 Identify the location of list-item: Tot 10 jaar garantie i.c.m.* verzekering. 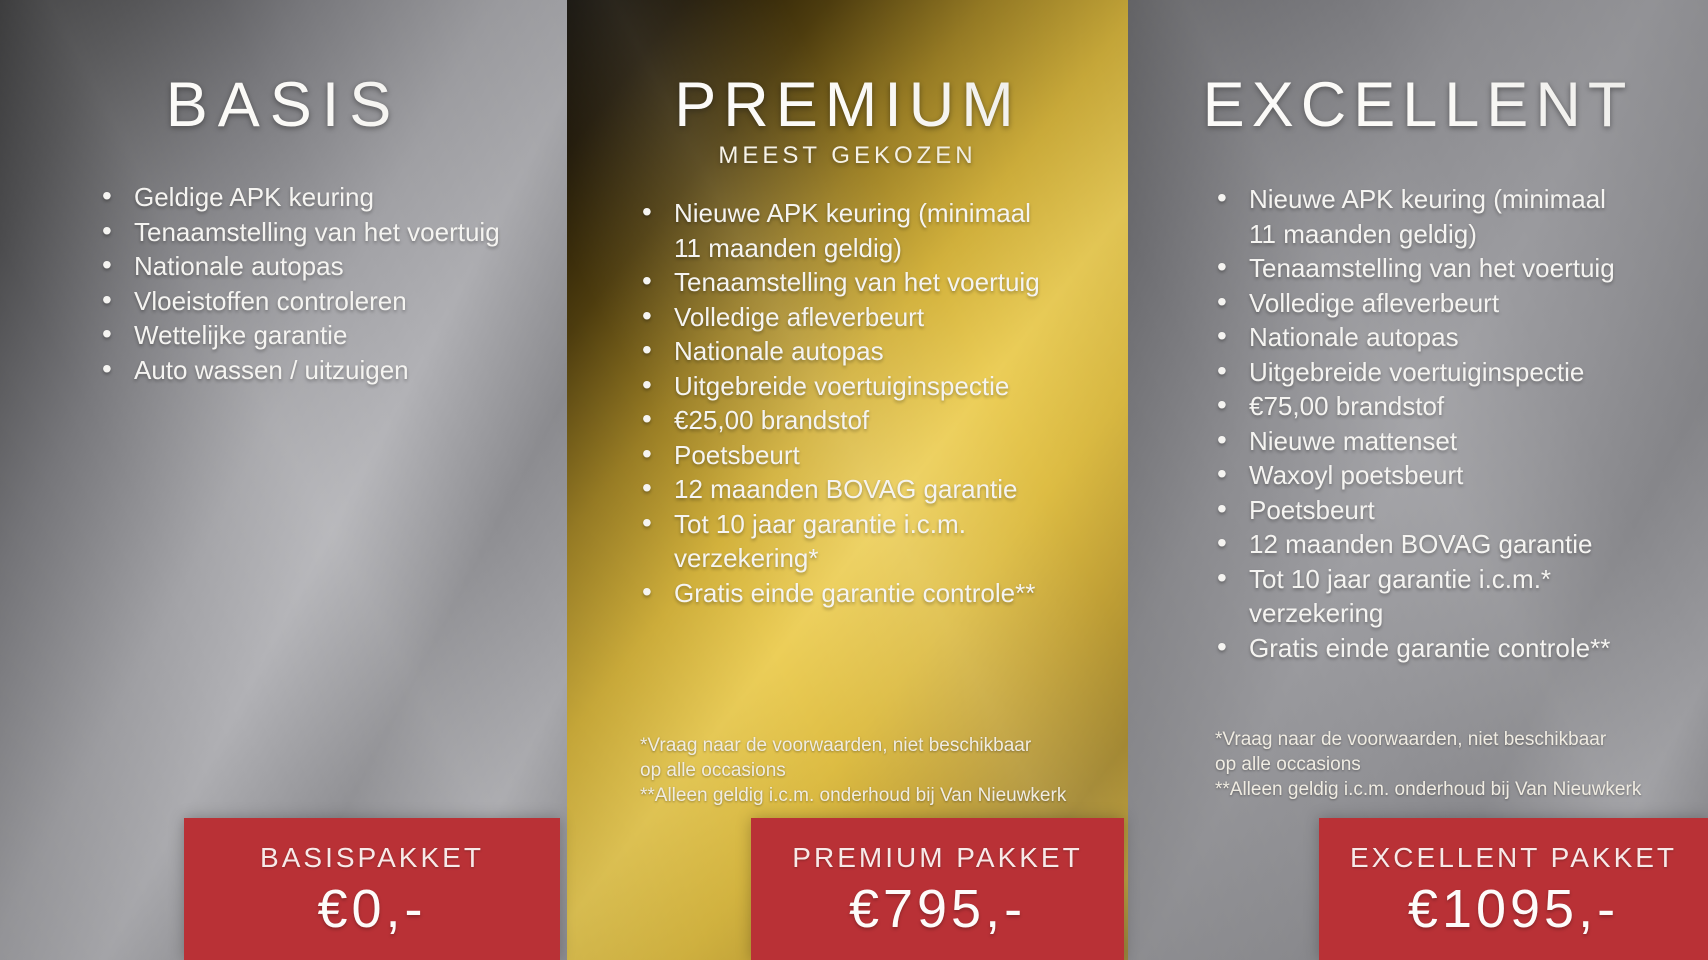
(1458, 596).